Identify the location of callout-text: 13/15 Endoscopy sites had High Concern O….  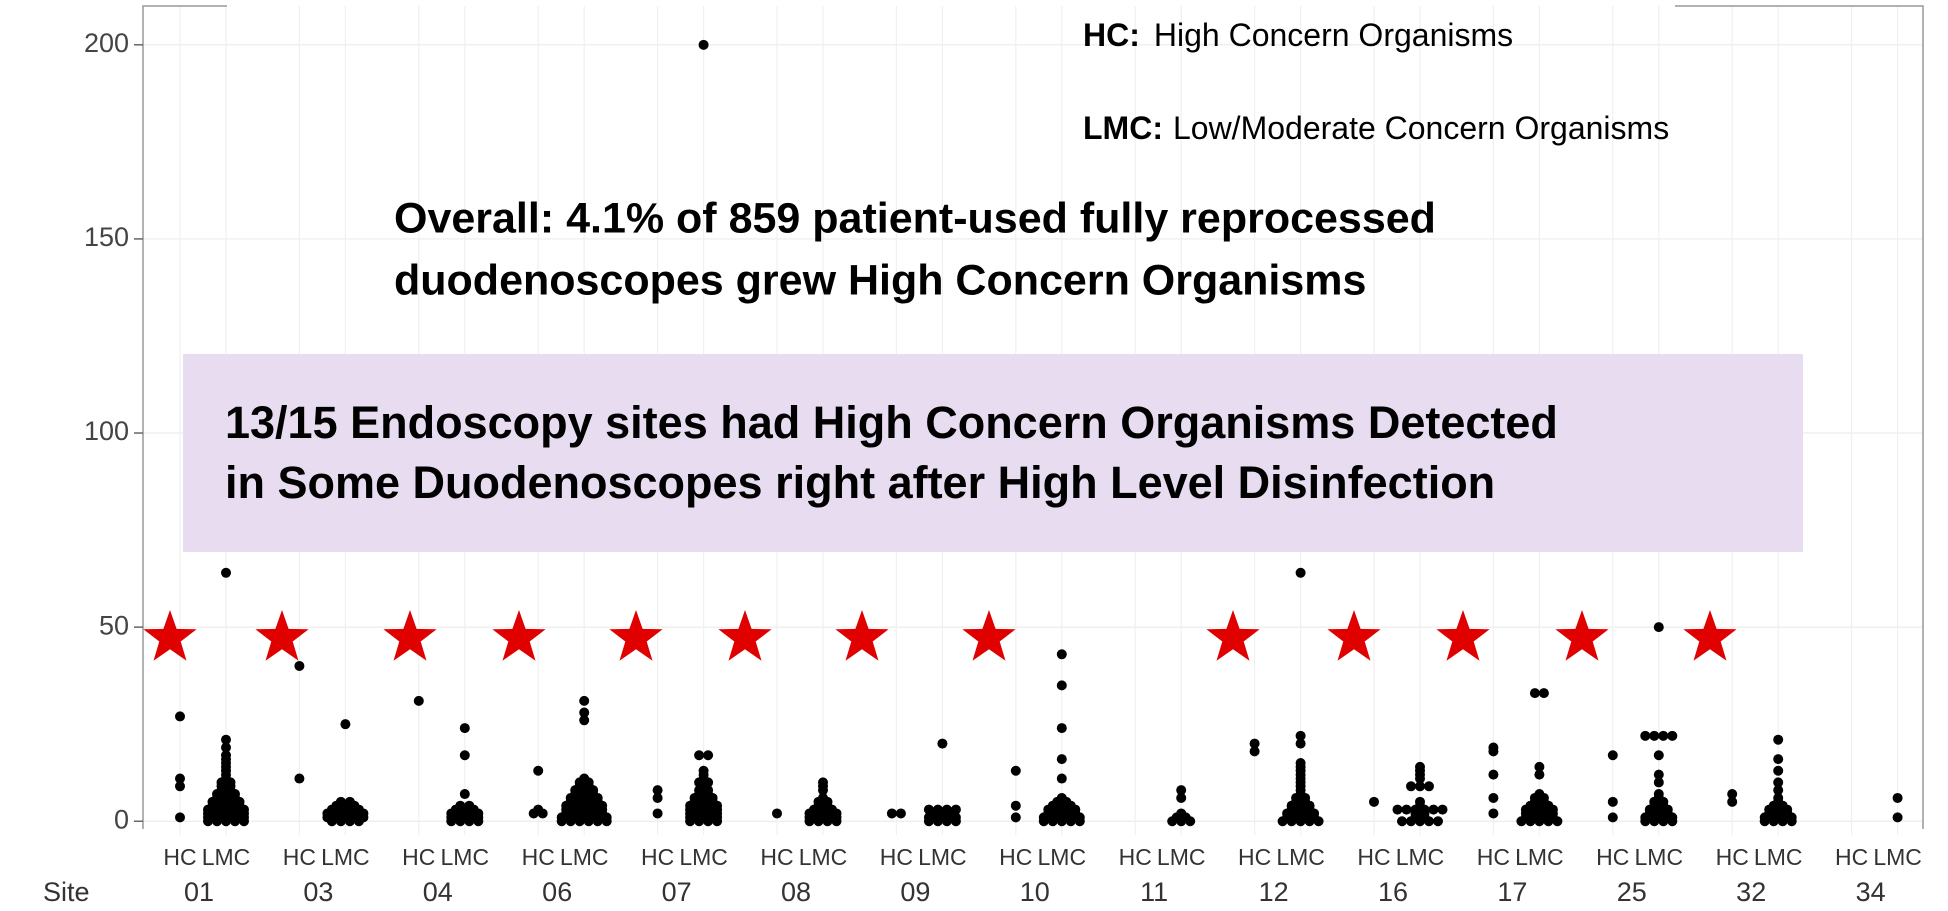
(891, 422).